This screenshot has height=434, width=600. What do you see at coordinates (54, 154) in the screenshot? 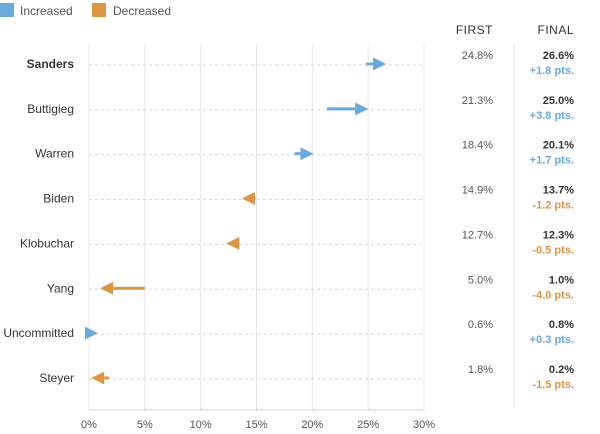
I see `candidate-label: Warren` at bounding box center [54, 154].